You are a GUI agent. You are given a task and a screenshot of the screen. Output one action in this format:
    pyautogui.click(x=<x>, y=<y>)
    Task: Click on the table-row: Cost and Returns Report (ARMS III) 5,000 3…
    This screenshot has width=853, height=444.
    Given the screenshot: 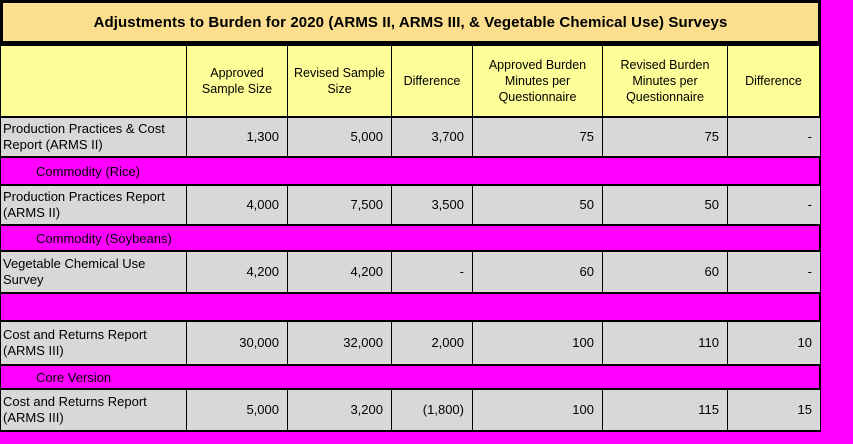 What is the action you would take?
    pyautogui.click(x=410, y=411)
    